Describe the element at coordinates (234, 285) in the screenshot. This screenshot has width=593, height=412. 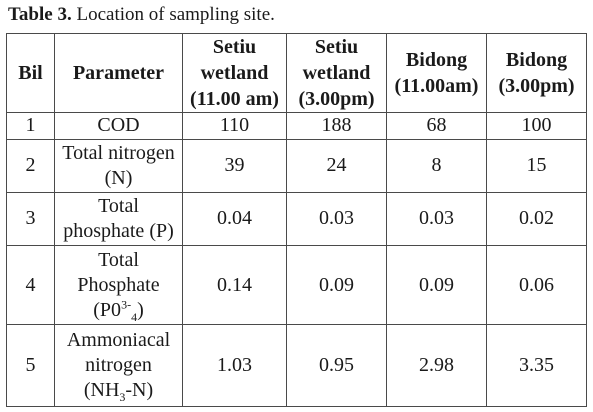
I see `cell-value: 0.14` at that location.